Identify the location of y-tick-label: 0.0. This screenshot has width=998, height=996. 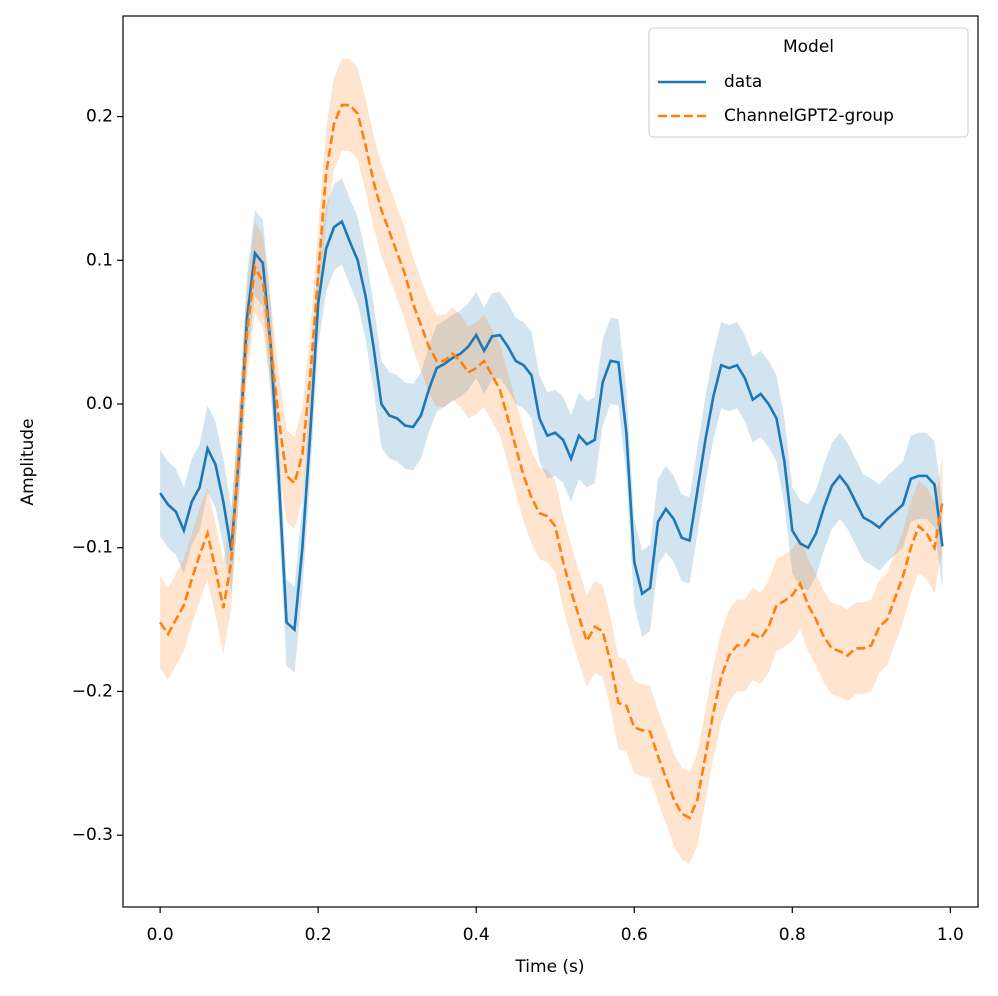
(99, 404).